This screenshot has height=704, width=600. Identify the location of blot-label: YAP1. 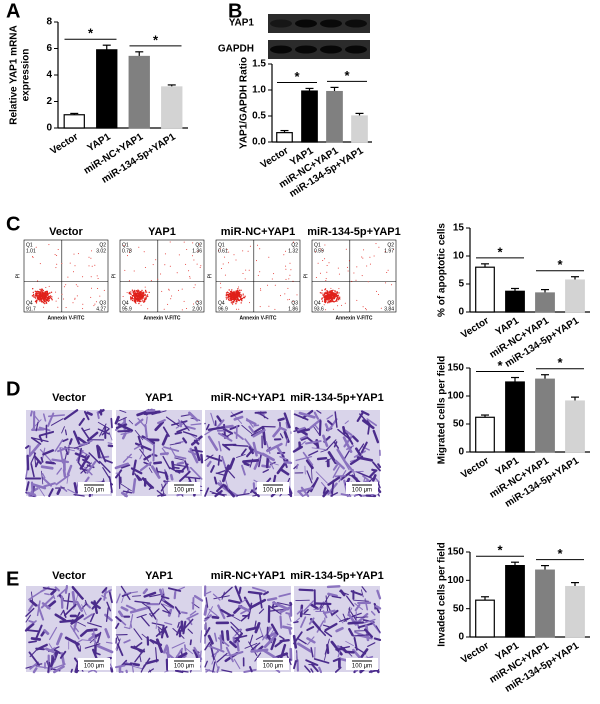
(242, 23).